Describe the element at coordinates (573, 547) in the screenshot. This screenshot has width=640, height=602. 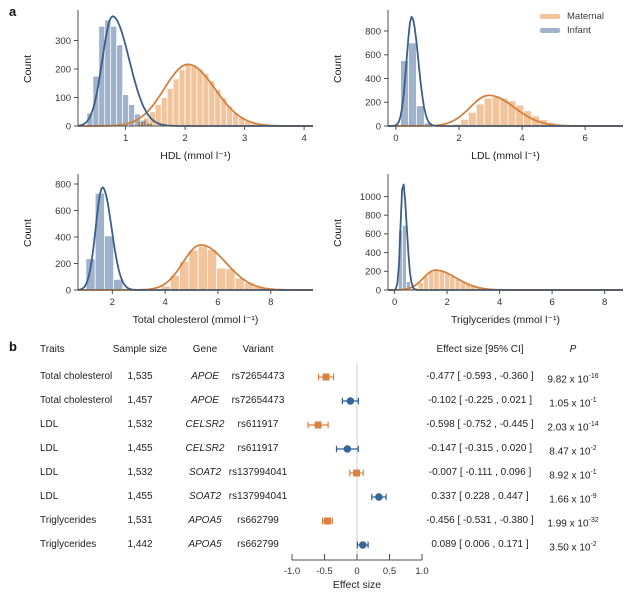
I see `p-value-cell: 3.50 x 10⁻²` at that location.